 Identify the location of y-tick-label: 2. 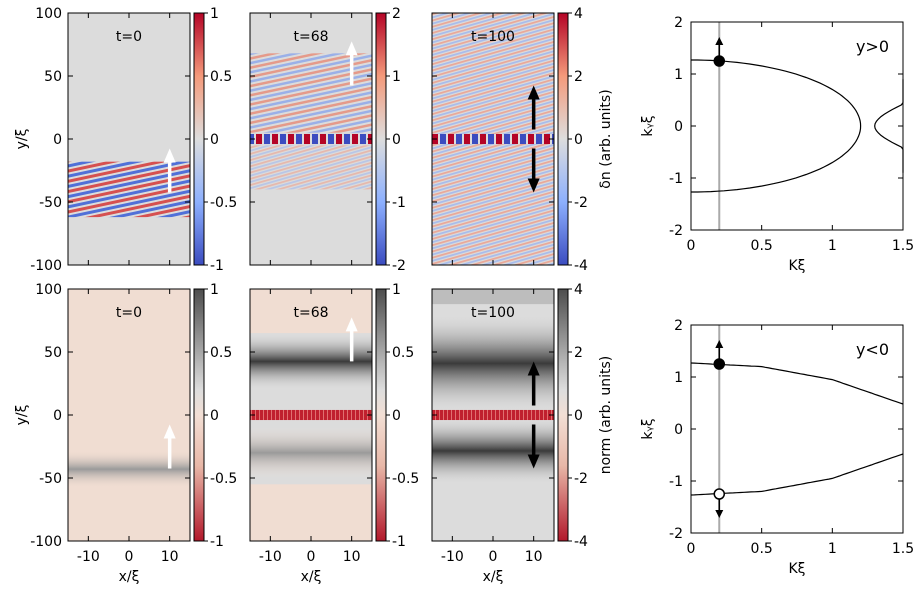
(678, 23).